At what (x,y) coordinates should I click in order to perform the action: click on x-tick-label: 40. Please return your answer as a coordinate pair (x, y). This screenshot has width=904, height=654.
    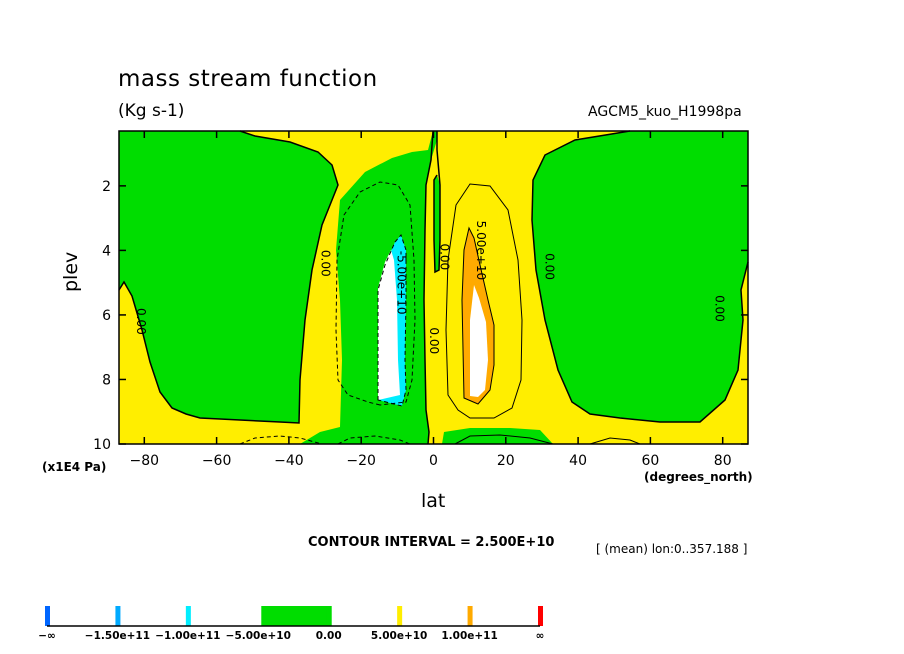
    Looking at the image, I should click on (578, 461).